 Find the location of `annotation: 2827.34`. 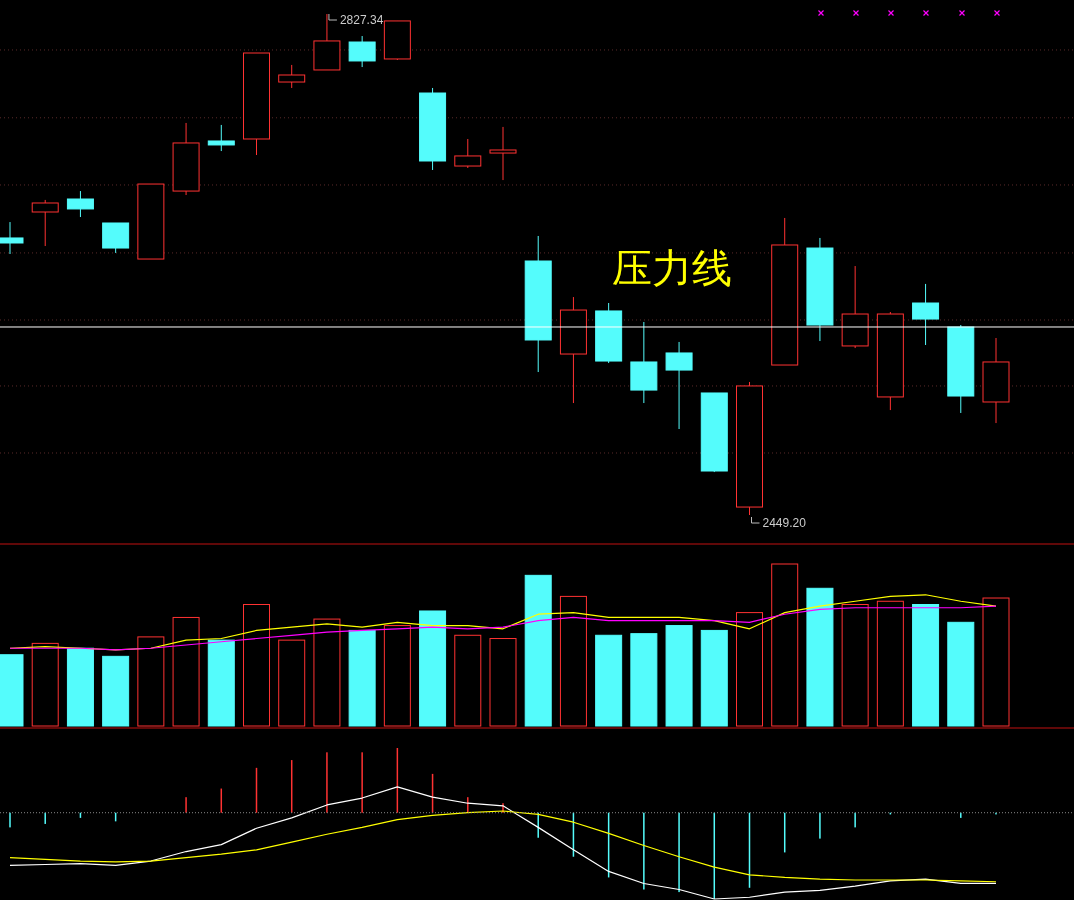

annotation: 2827.34 is located at coordinates (361, 20).